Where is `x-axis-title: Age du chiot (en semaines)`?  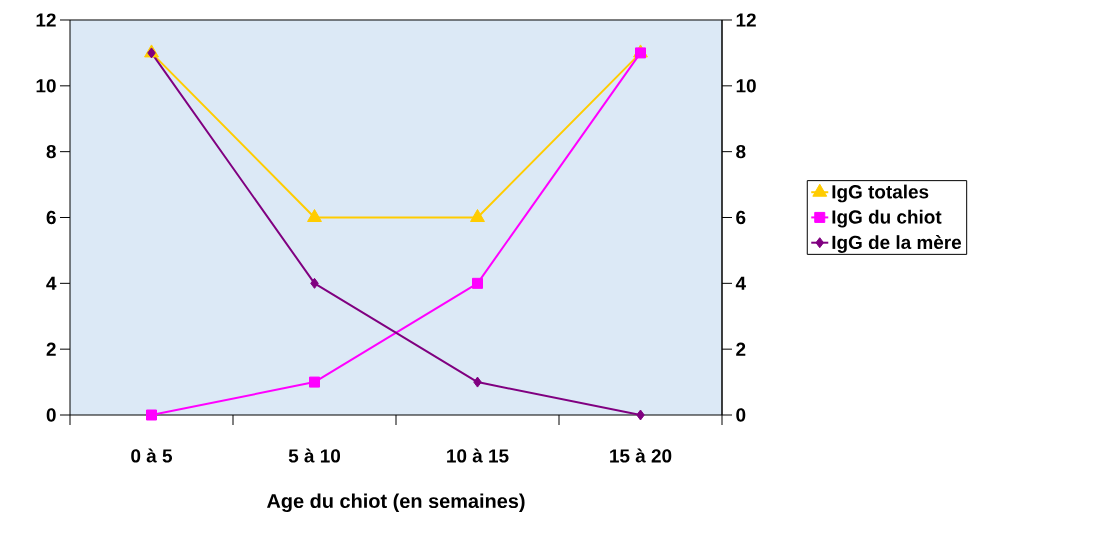
x-axis-title: Age du chiot (en semaines) is located at coordinates (395, 503).